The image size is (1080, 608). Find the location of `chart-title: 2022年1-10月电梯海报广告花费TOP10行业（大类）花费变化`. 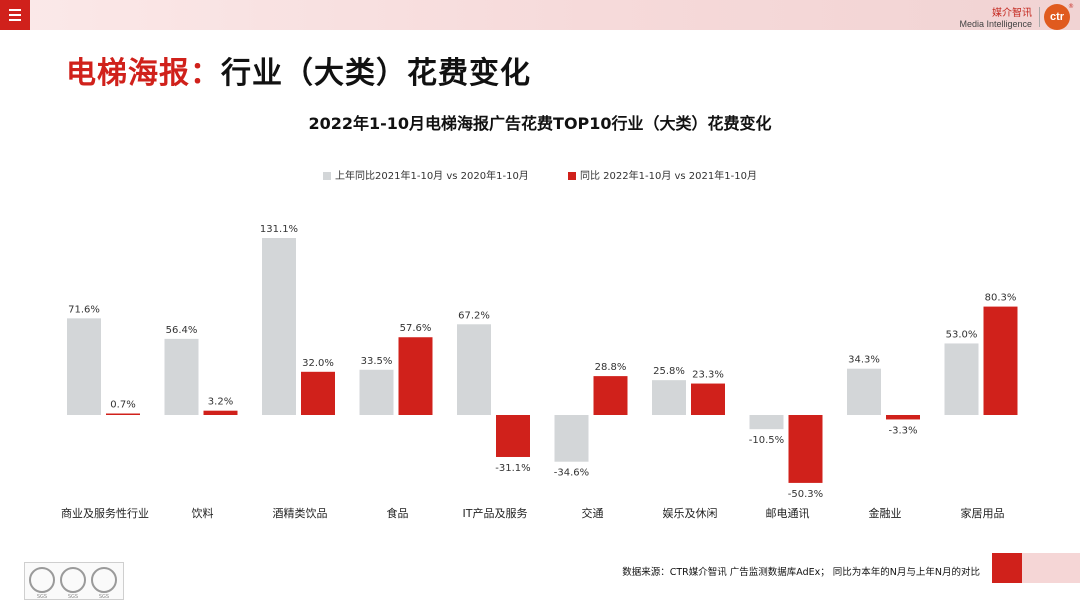

chart-title: 2022年1-10月电梯海报广告花费TOP10行业（大类）花费变化 is located at coordinates (540, 123).